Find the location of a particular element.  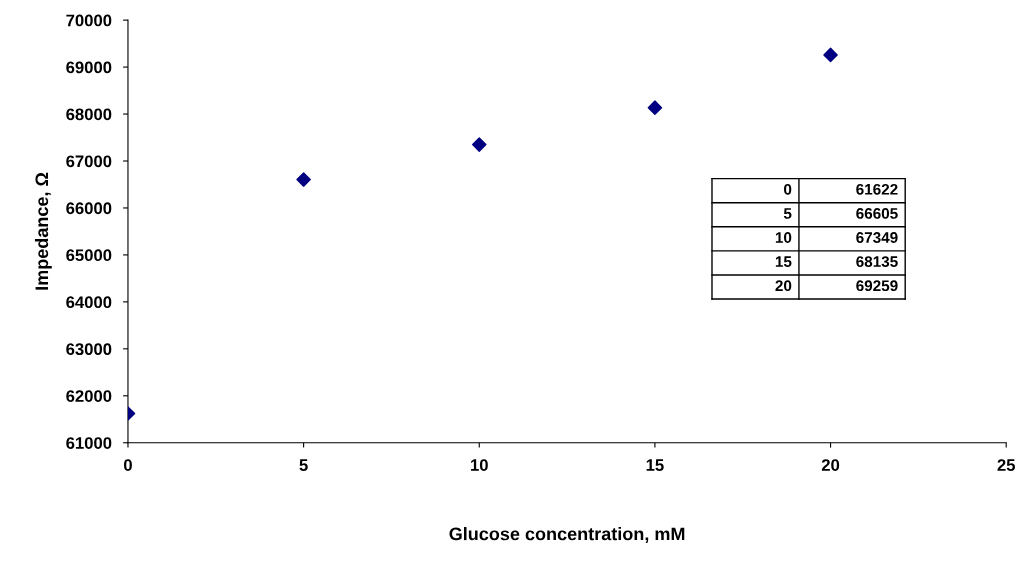

annotation: 10 is located at coordinates (783, 237).